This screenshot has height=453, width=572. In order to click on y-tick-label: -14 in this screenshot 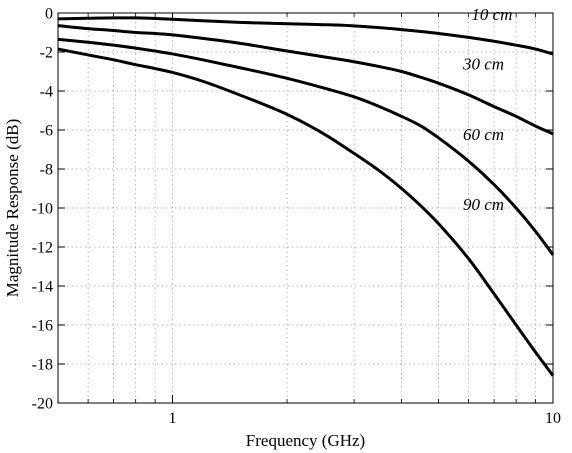, I will do `click(42, 287)`.